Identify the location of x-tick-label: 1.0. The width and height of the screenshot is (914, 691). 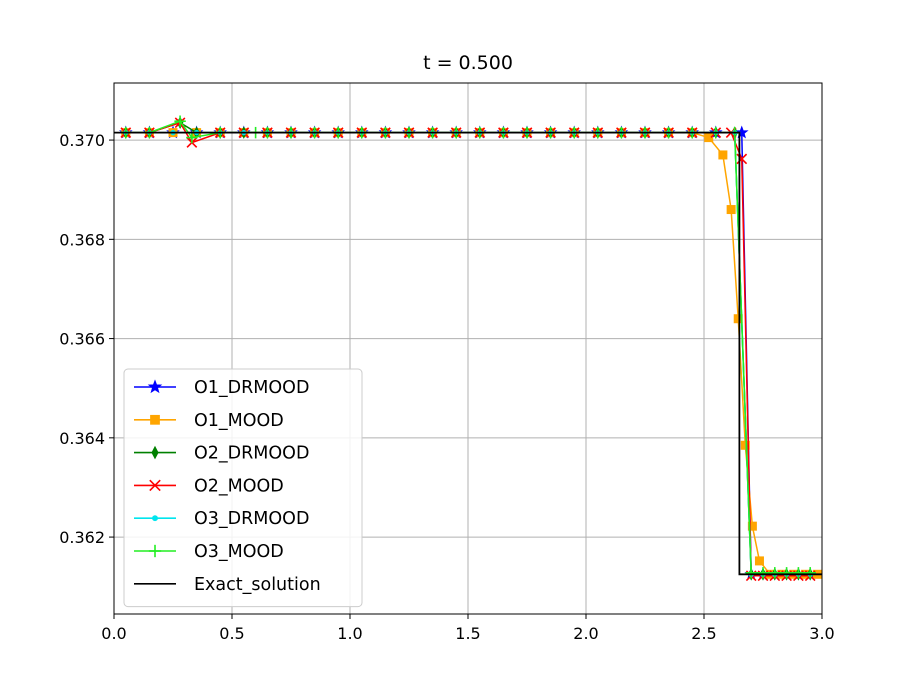
(349, 633).